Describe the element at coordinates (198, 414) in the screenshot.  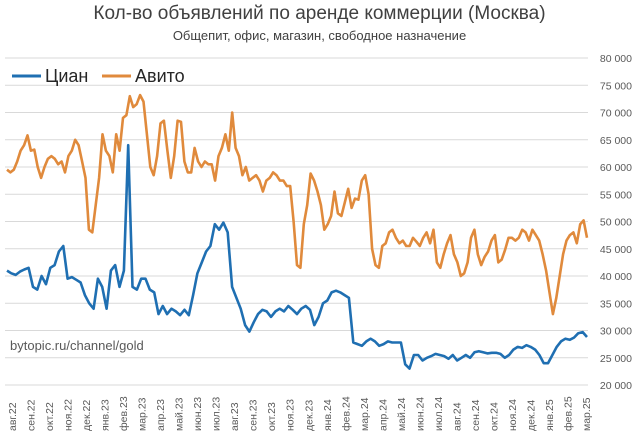
I see `x-tick-label: июн.23` at that location.